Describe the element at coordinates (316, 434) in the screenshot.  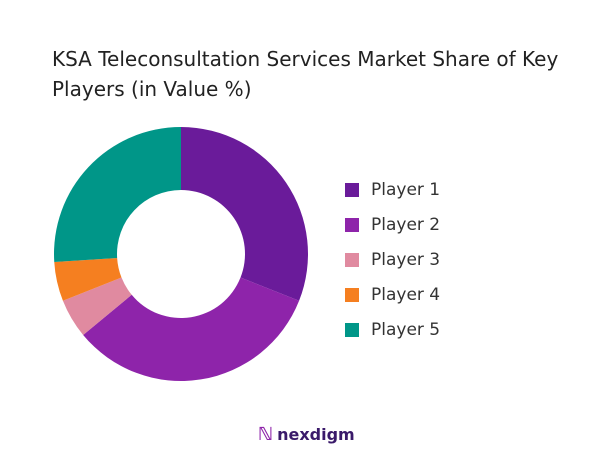
I see `brand-name: nexdigm` at that location.